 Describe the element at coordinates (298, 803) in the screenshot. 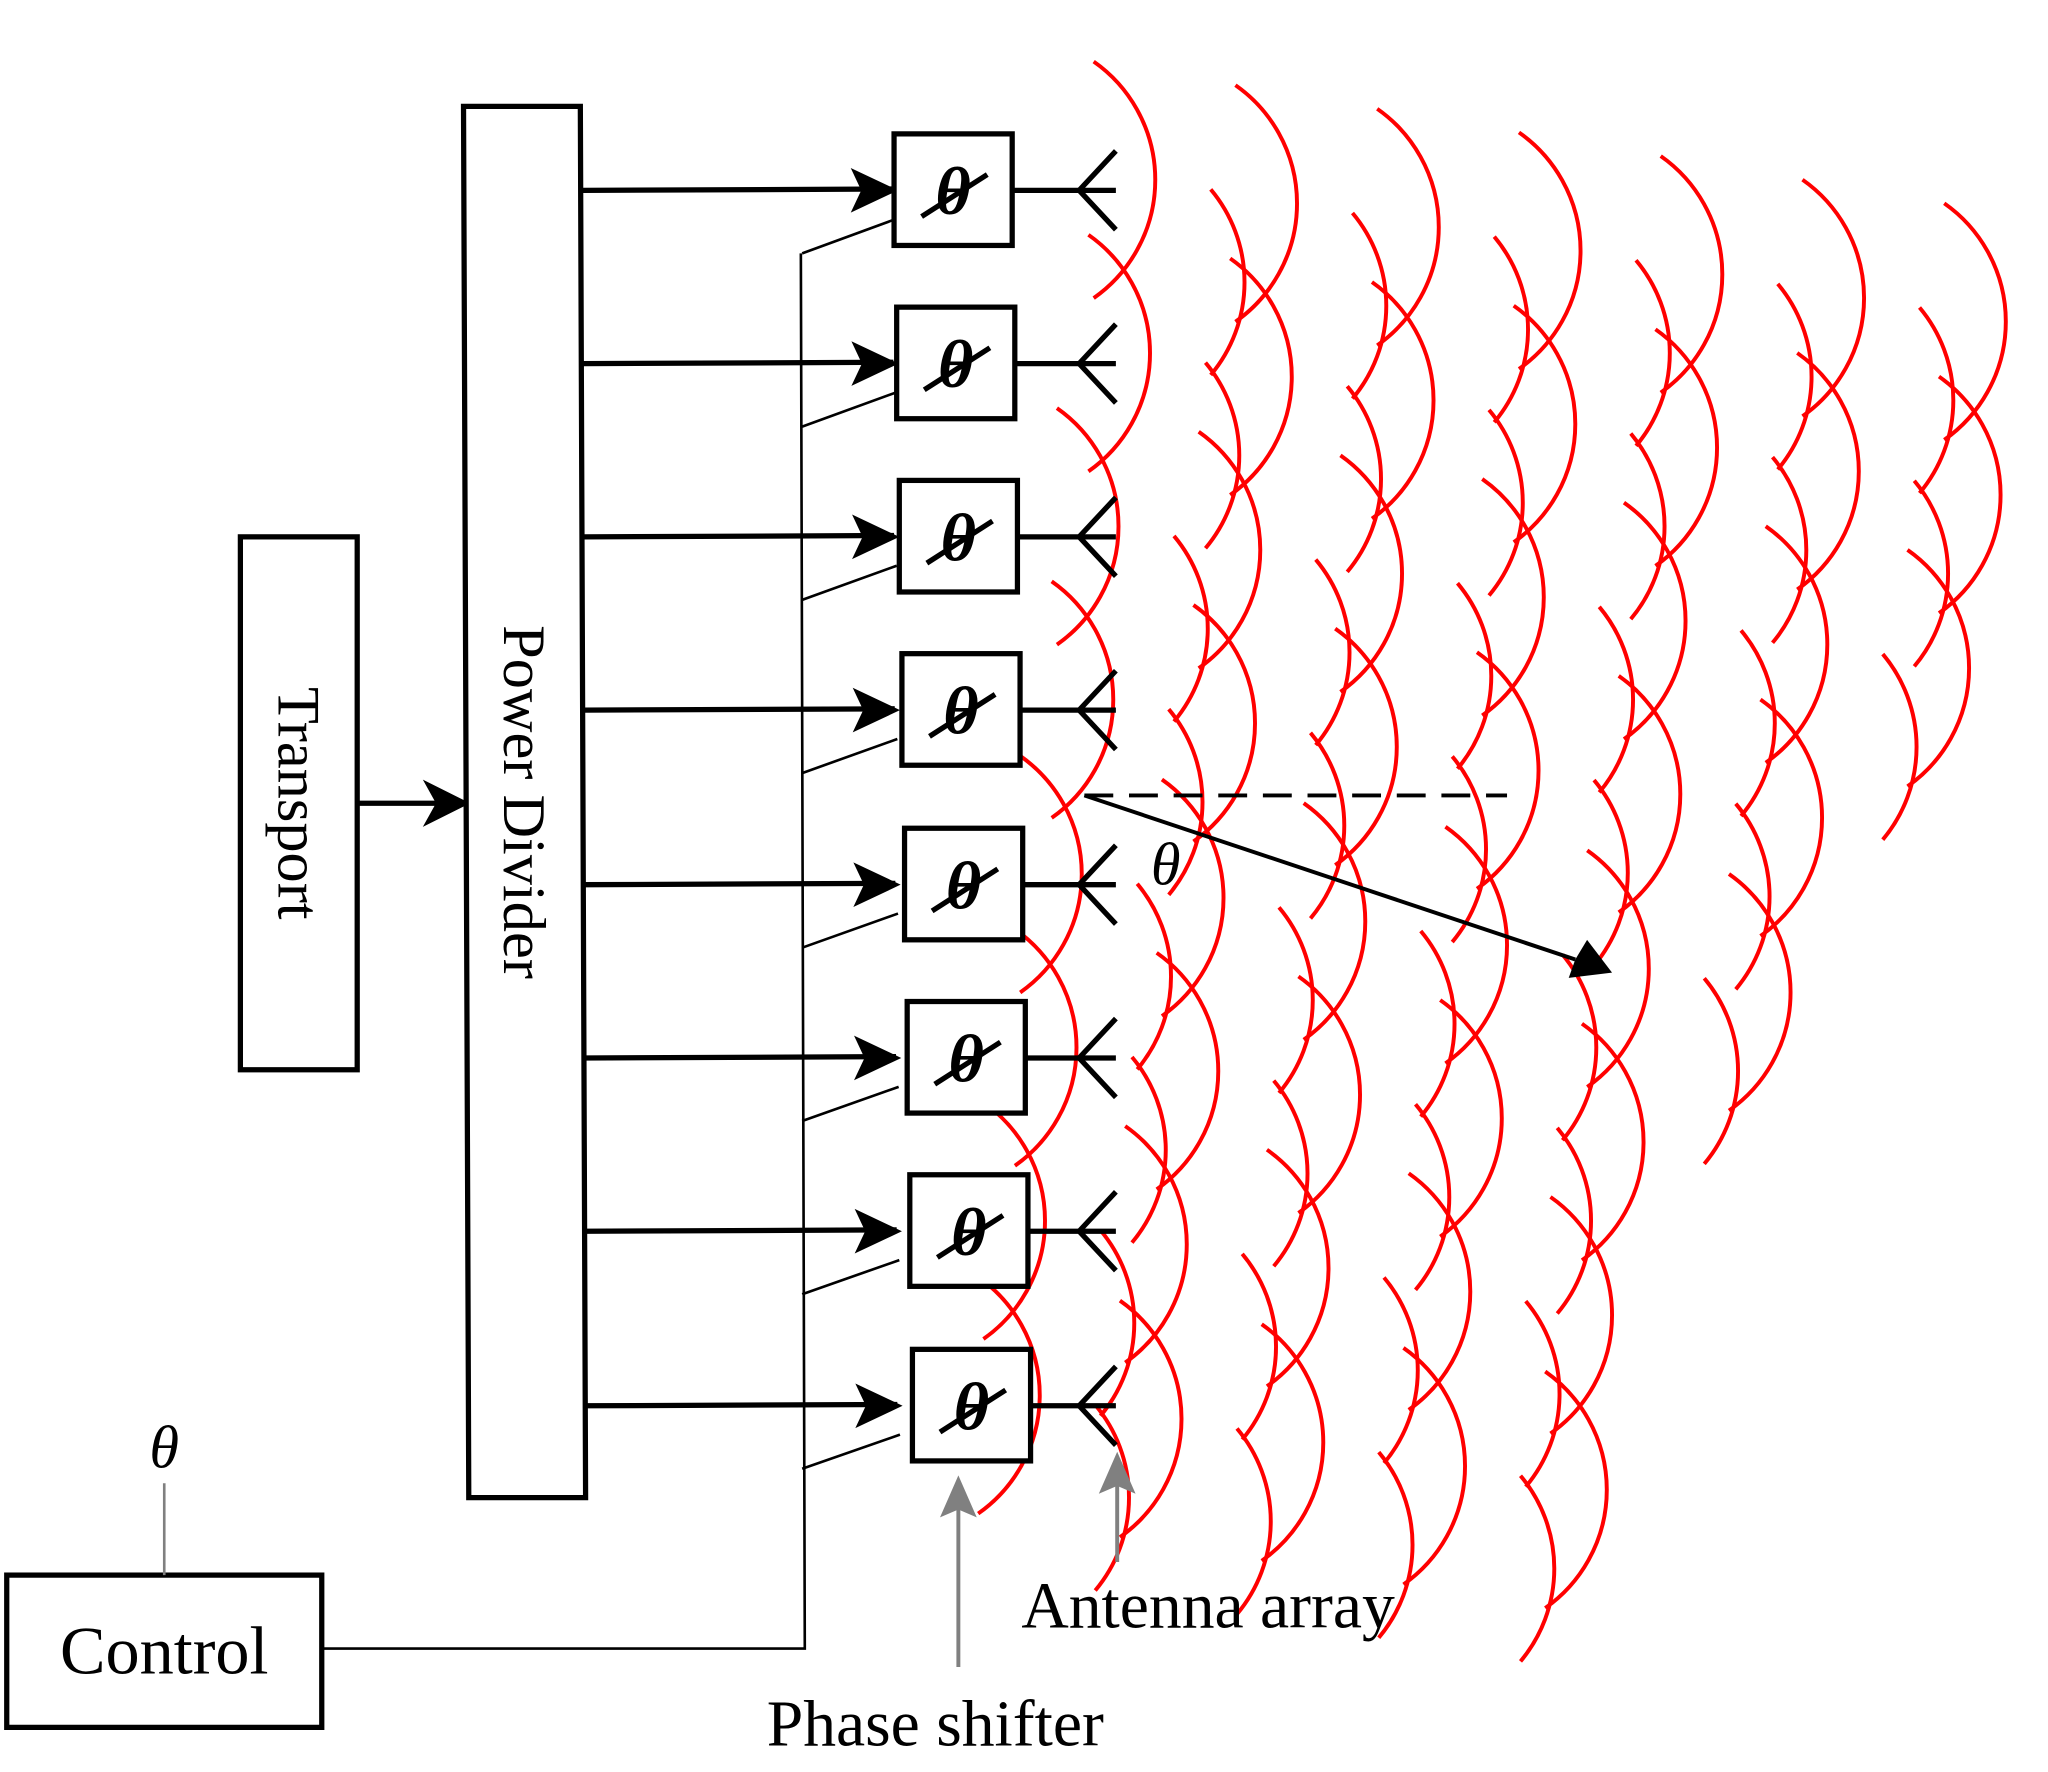

I see `transport-block: Transport` at that location.